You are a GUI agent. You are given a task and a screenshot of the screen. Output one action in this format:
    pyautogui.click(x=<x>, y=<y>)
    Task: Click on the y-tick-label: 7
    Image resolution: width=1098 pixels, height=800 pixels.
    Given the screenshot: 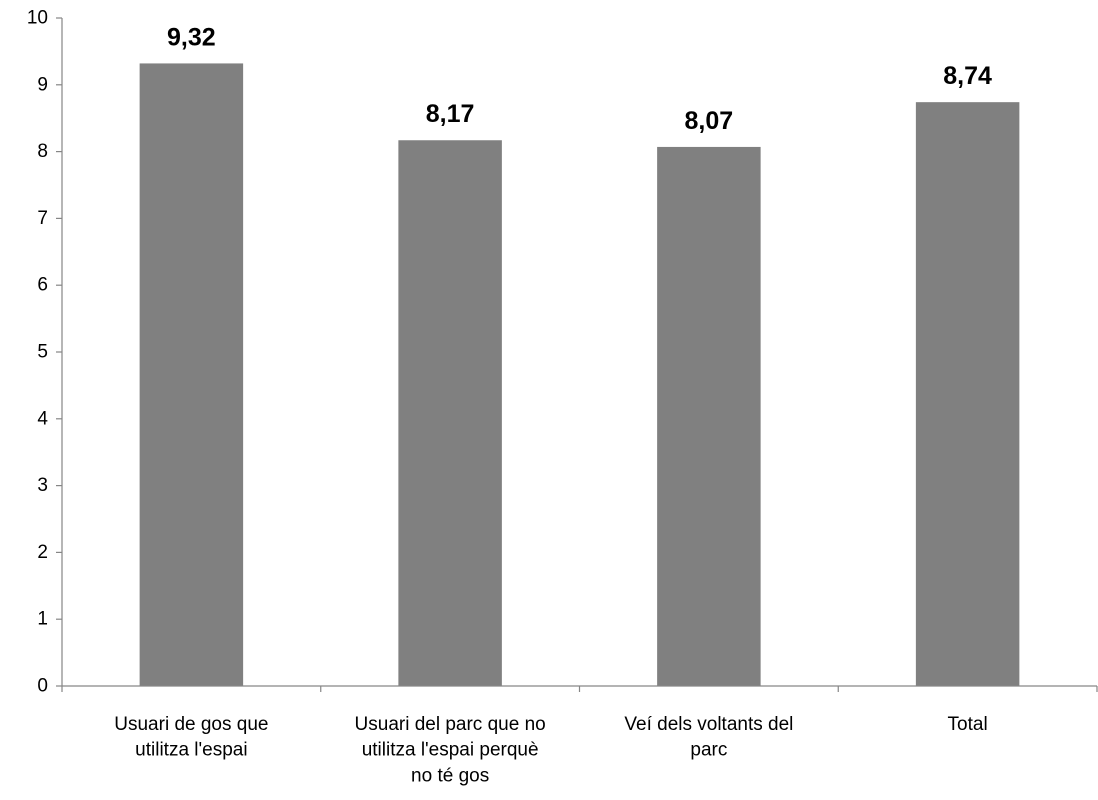 What is the action you would take?
    pyautogui.click(x=42, y=218)
    